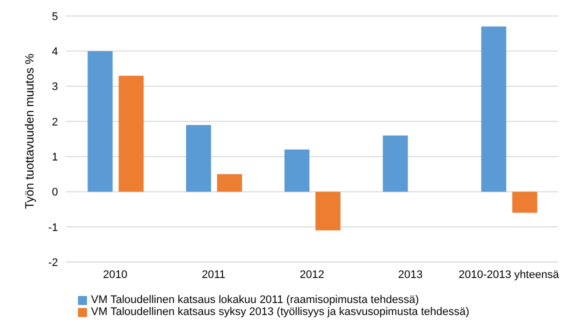 This screenshot has height=330, width=575. Describe the element at coordinates (312, 274) in the screenshot. I see `x-tick-label: 2012` at that location.